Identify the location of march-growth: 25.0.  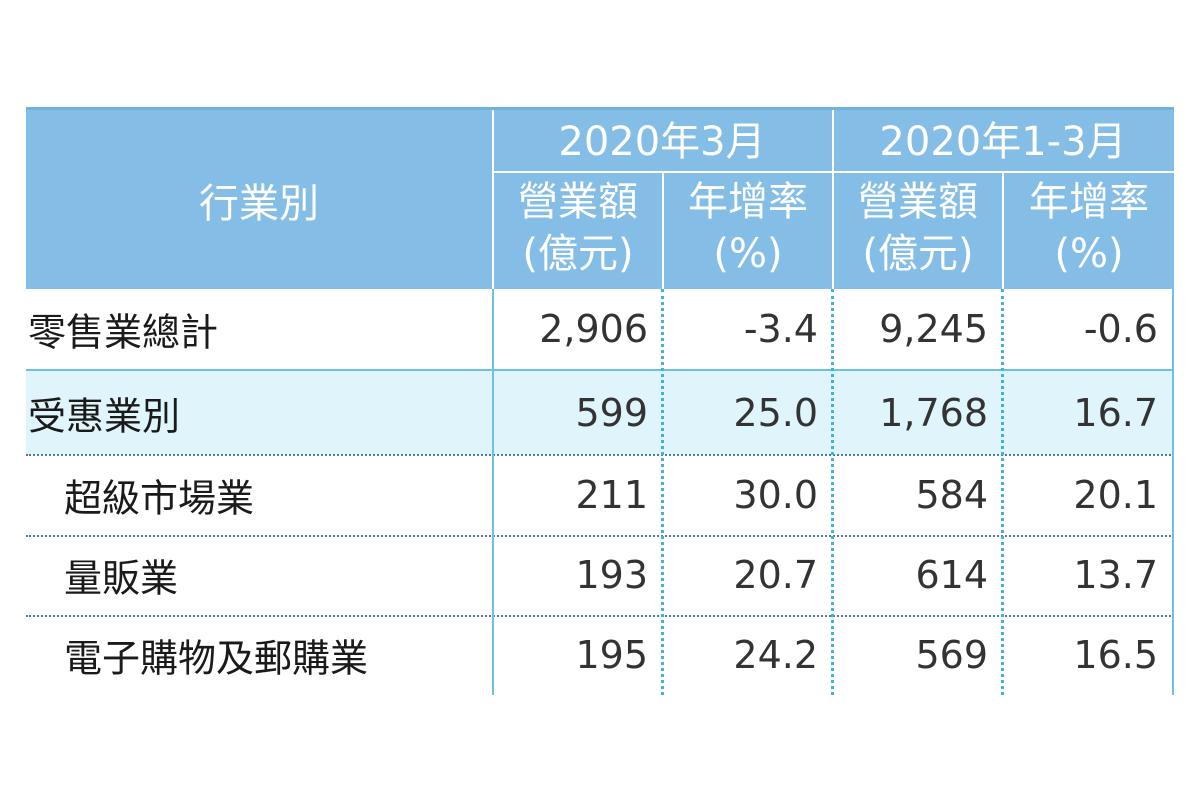
(775, 413).